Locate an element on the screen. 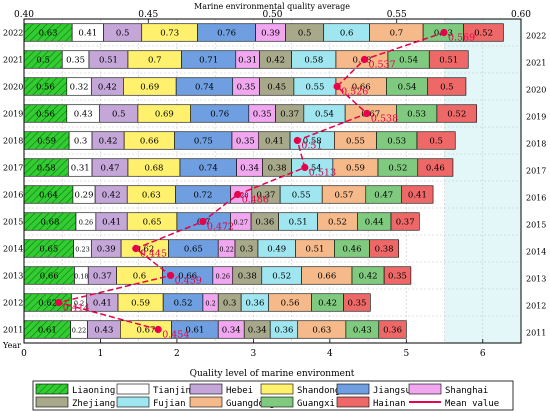  bar-value-label: 0.26 is located at coordinates (223, 277).